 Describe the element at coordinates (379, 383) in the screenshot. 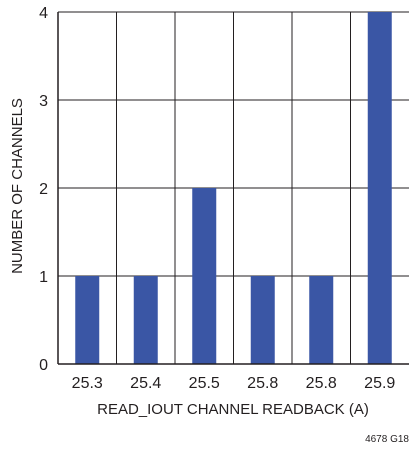

I see `x-tick-label: 25.9` at that location.